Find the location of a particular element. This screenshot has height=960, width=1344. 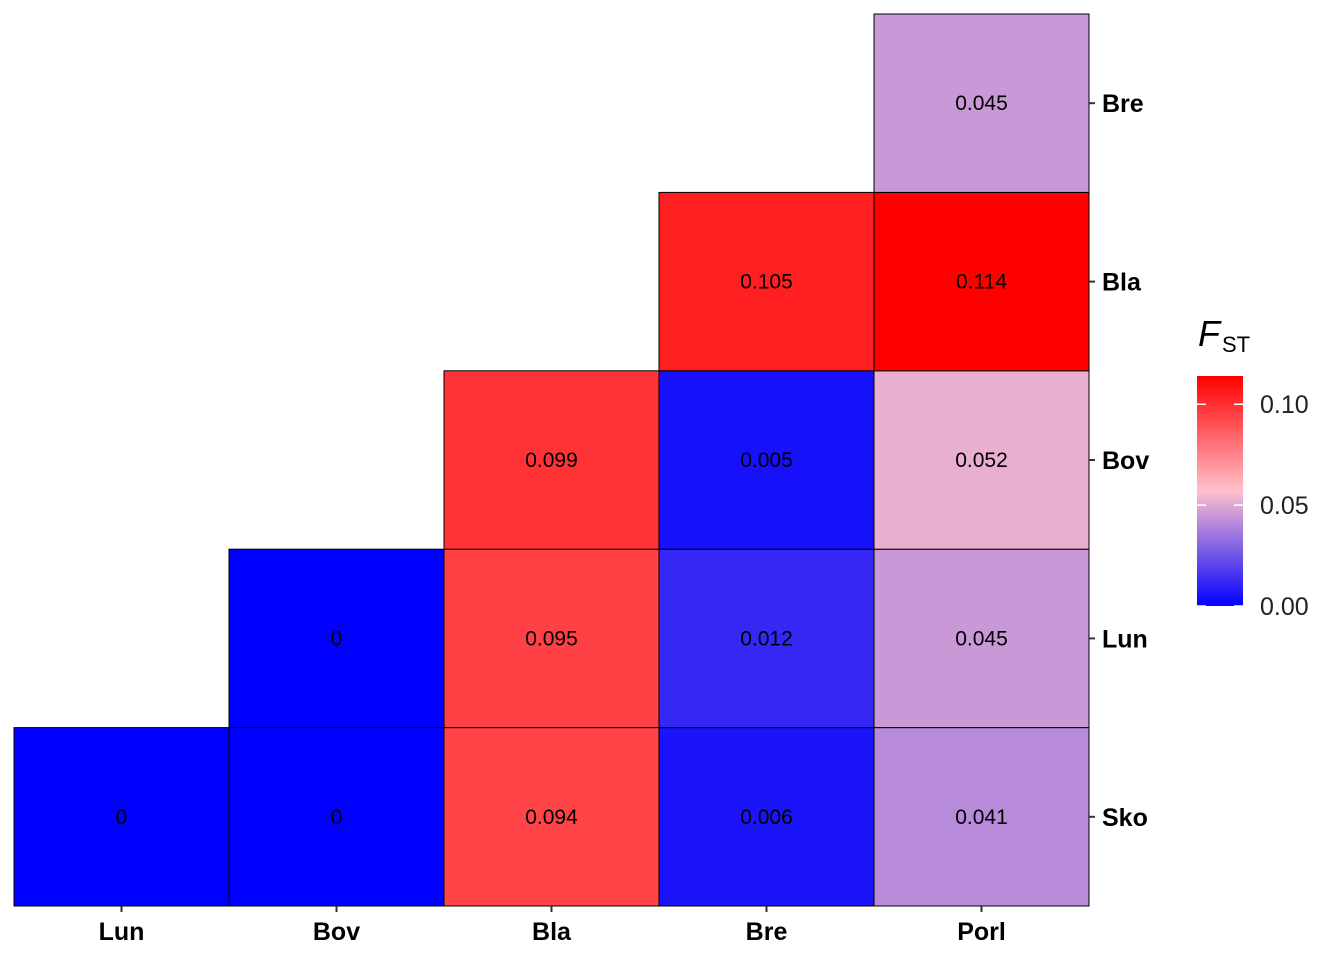

x-tick-label: Porl is located at coordinates (981, 932).